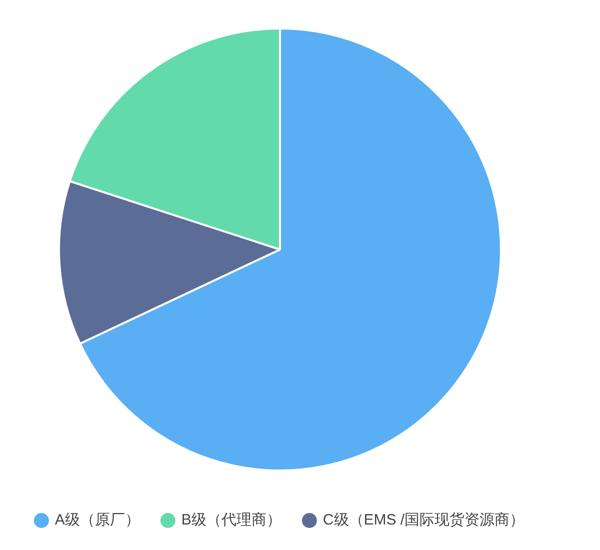 This screenshot has height=550, width=600. What do you see at coordinates (231, 520) in the screenshot?
I see `legend-label: B级（代理商）` at bounding box center [231, 520].